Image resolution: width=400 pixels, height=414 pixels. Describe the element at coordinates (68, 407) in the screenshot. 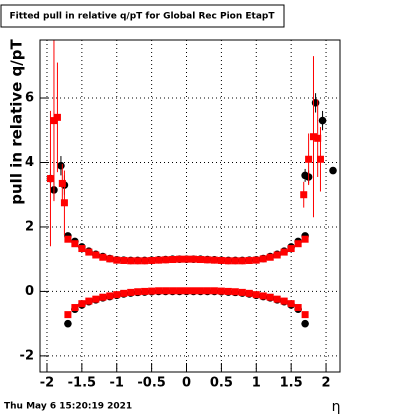

I see `timestamp: Thu May 6 15:20:19 2021` at that location.